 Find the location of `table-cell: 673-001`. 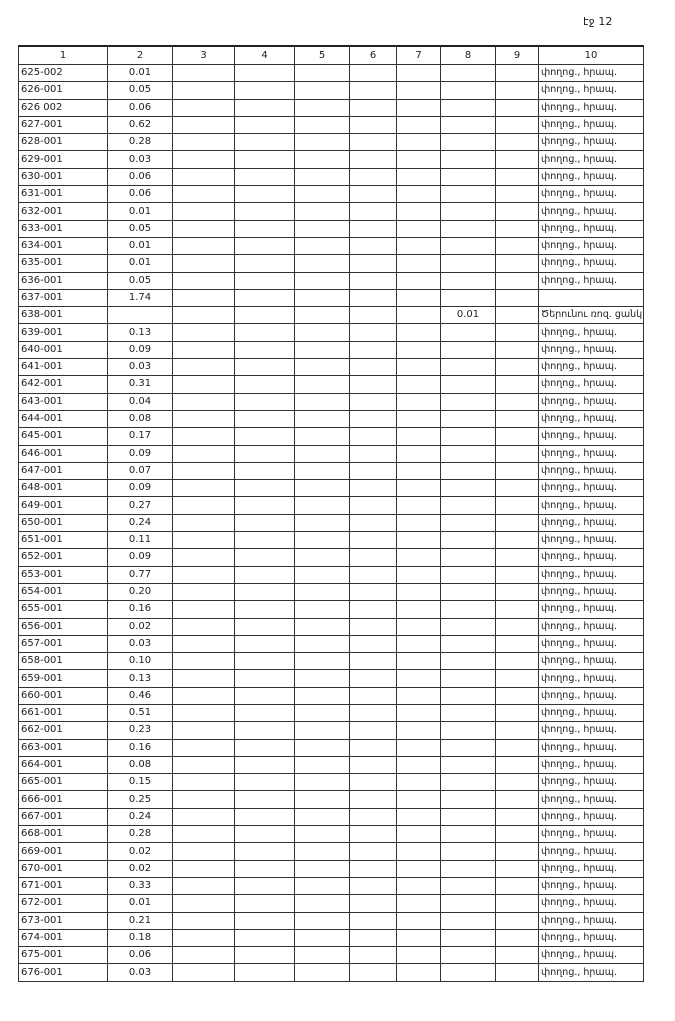

table-cell: 673-001 is located at coordinates (63, 920).